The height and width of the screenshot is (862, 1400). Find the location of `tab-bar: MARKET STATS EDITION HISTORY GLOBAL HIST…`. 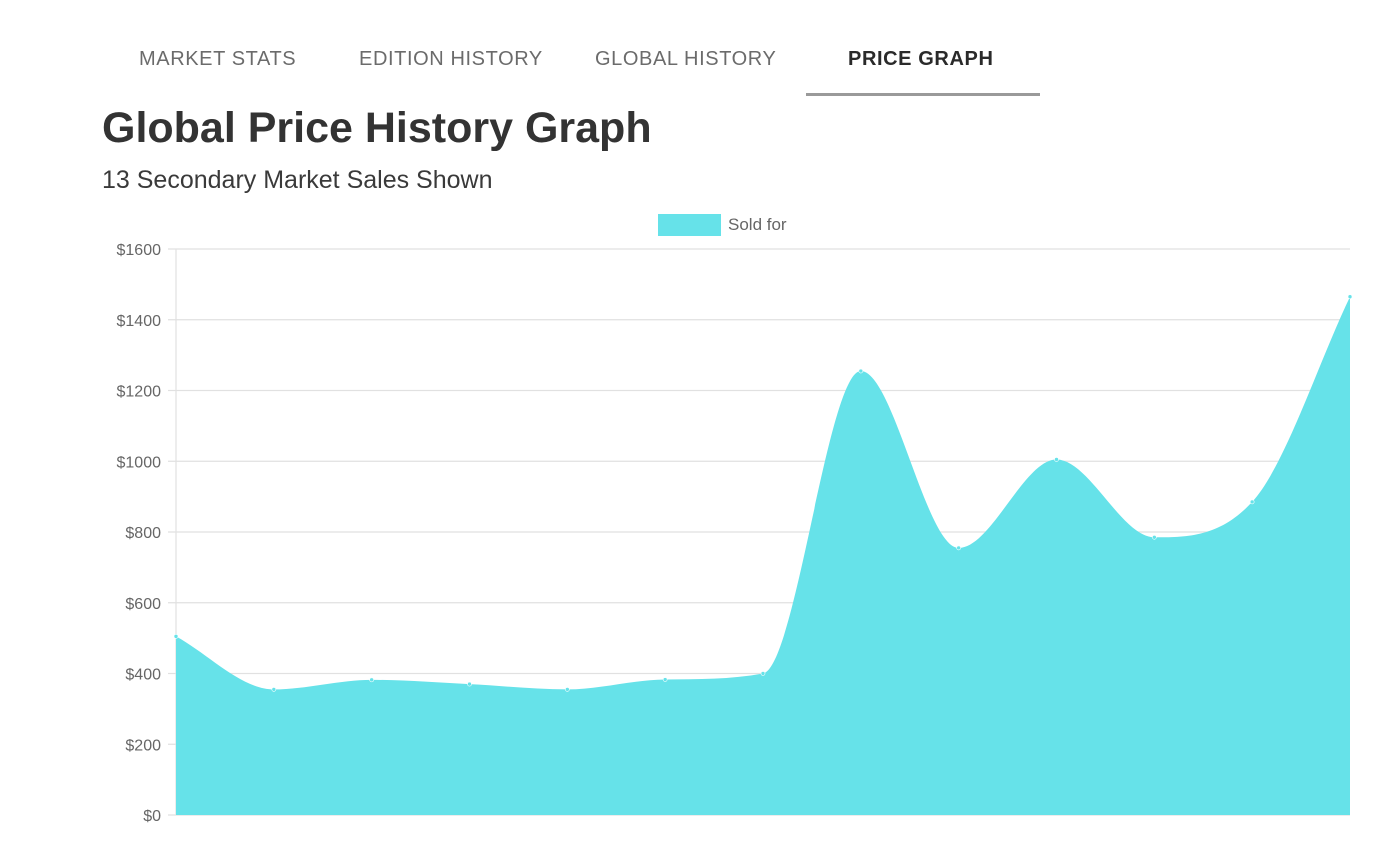

tab-bar: MARKET STATS EDITION HISTORY GLOBAL HIST… is located at coordinates (700, 50).